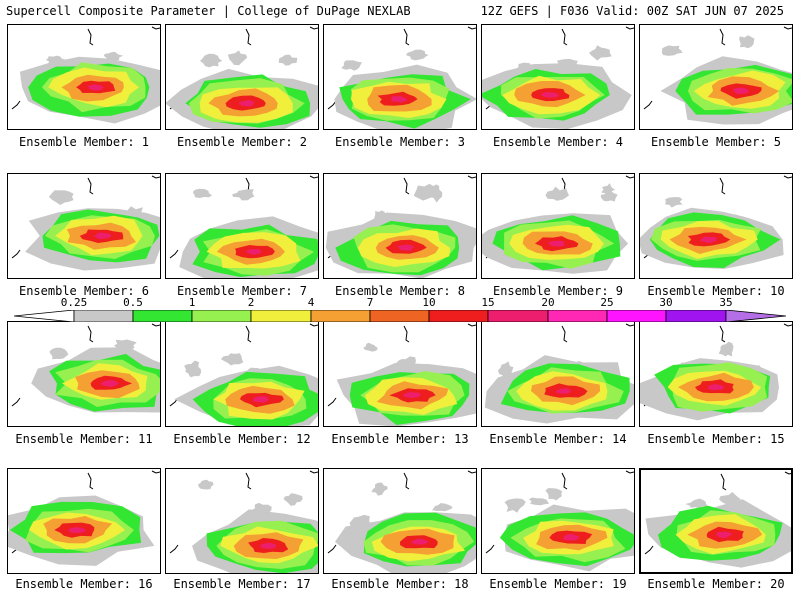 This screenshot has height=600, width=800. Describe the element at coordinates (558, 439) in the screenshot. I see `member-label: Ensemble Member: 14` at that location.